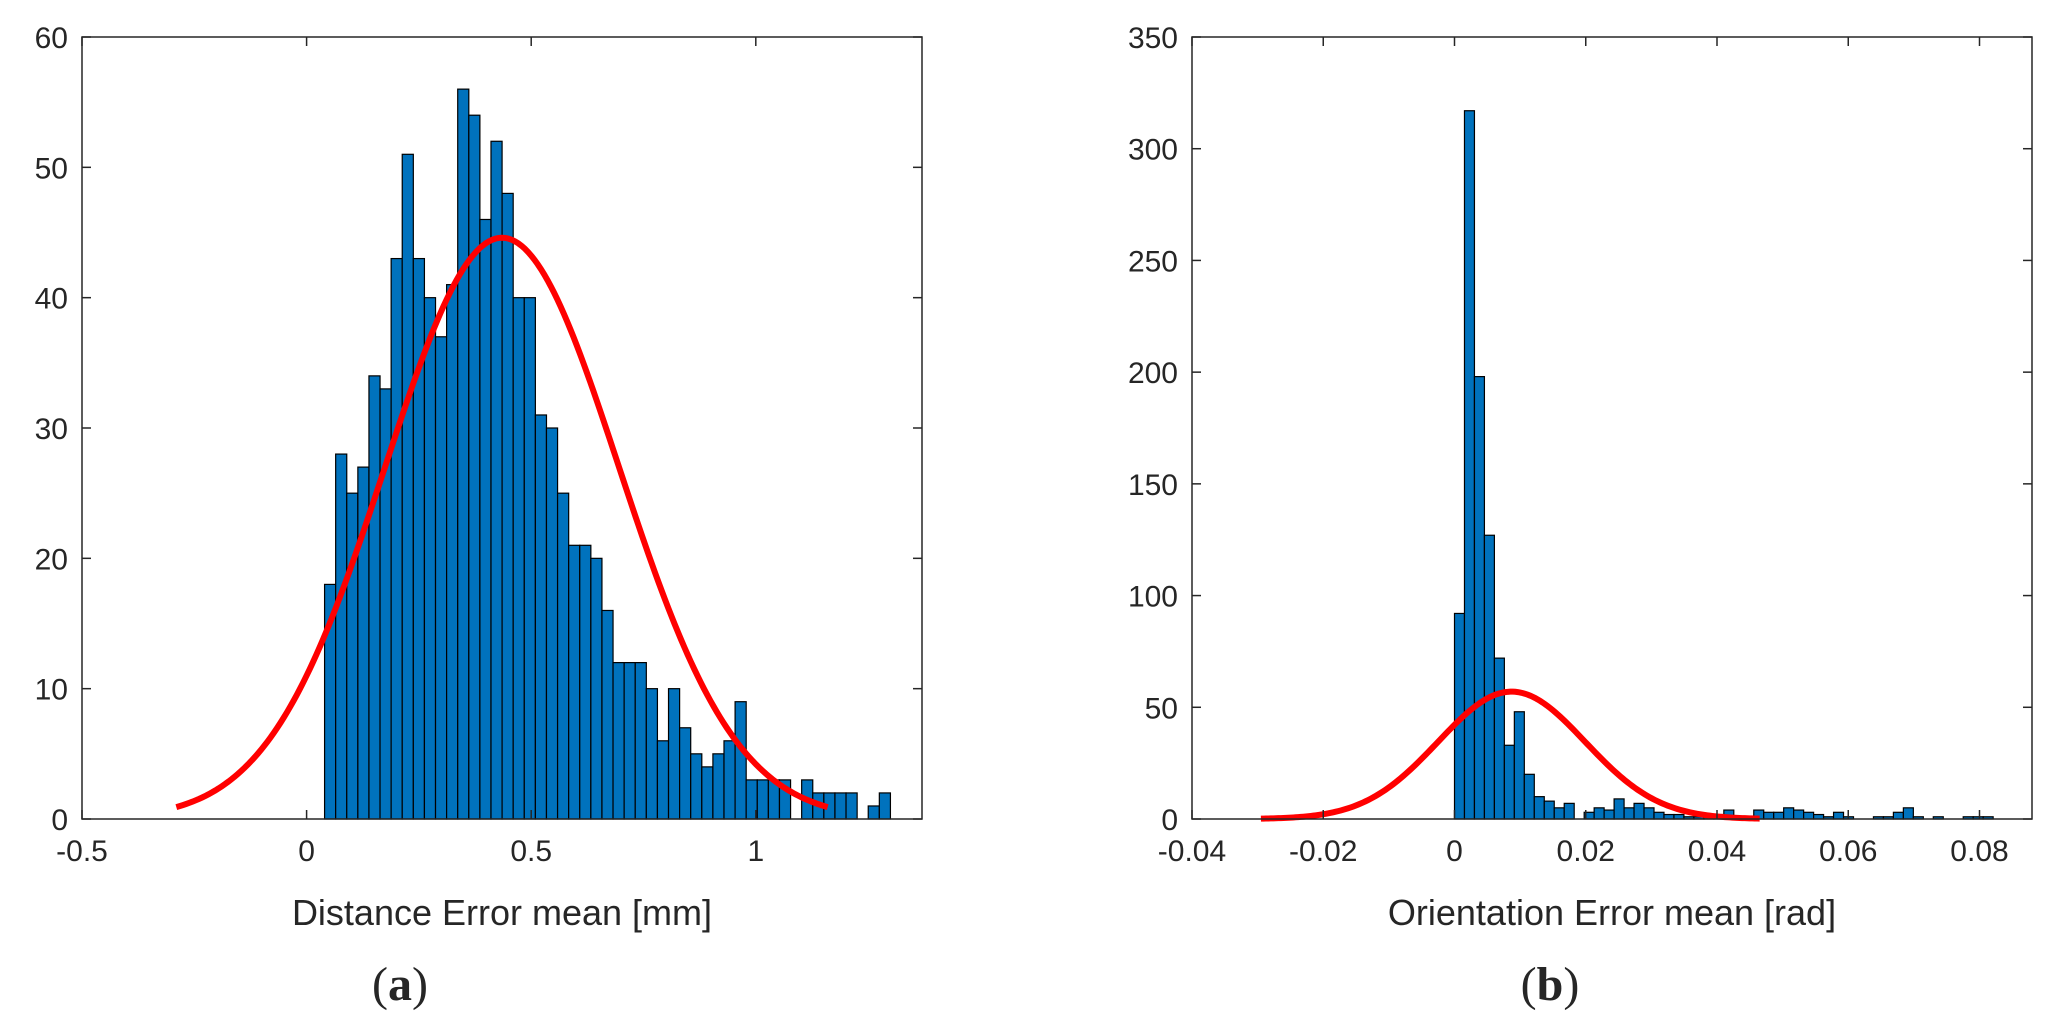 This screenshot has height=1028, width=2055. Describe the element at coordinates (51, 38) in the screenshot. I see `y-tick-label-a: 60` at that location.